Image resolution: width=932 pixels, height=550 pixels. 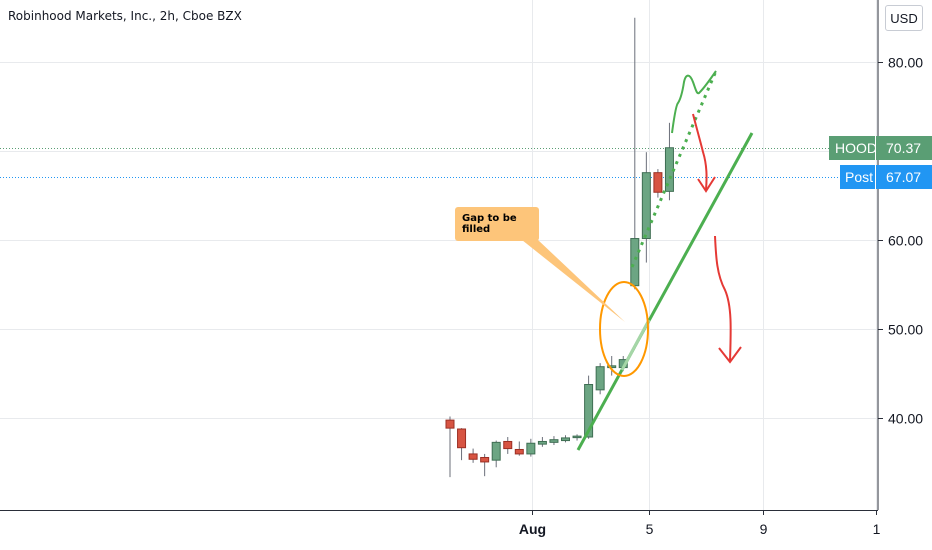 I want to click on y-tick-label: 50.00, so click(x=905, y=330).